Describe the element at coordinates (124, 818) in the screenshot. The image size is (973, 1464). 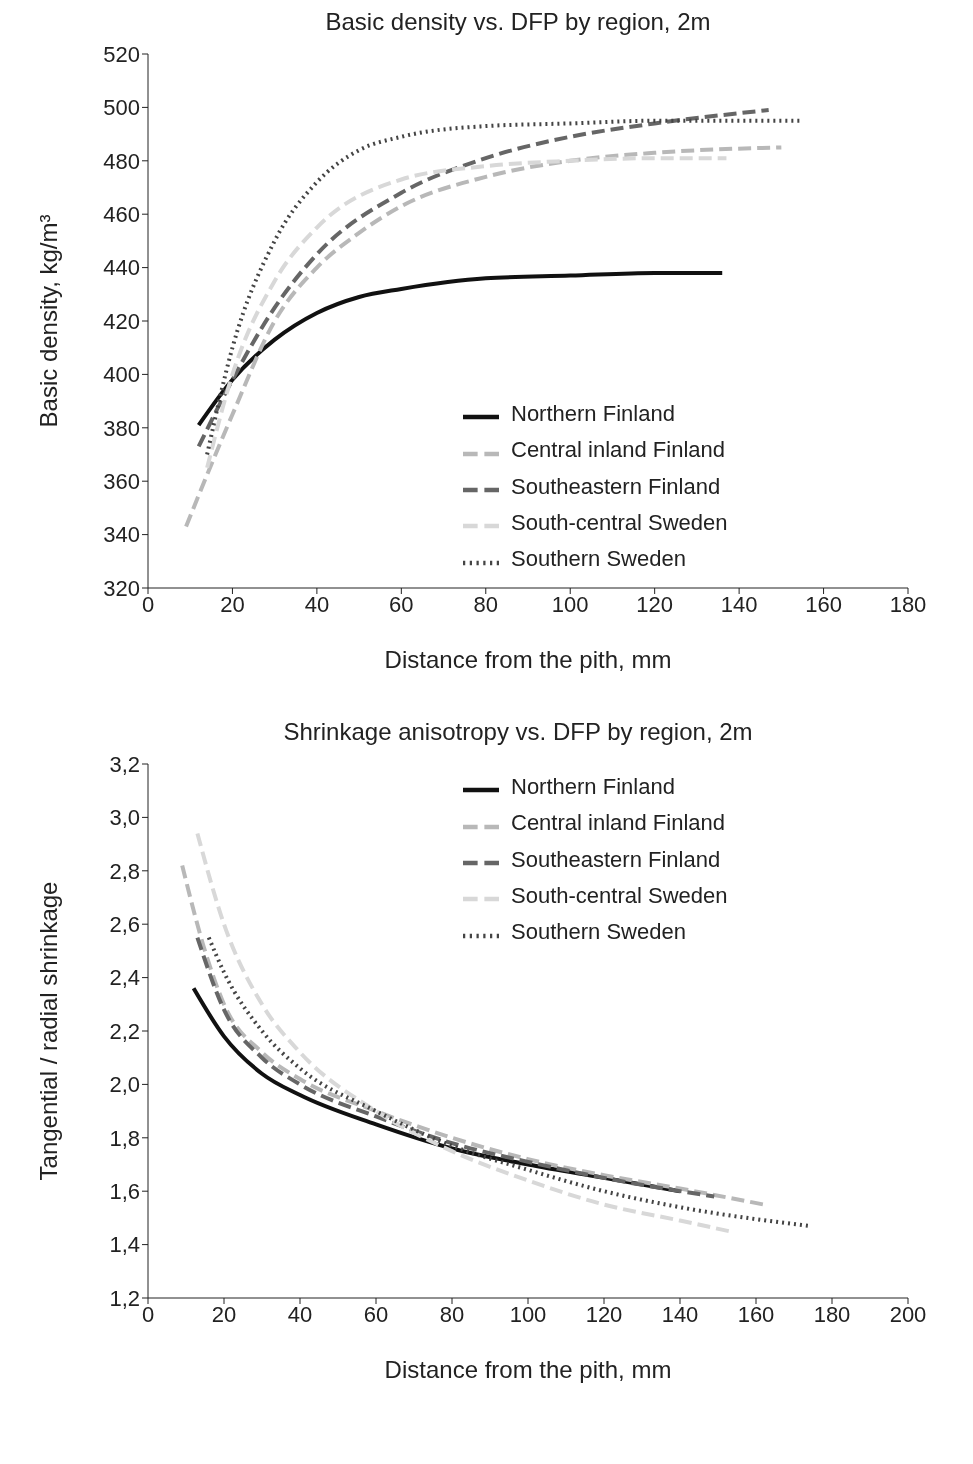
I see `y-tick-label: 3,0` at that location.